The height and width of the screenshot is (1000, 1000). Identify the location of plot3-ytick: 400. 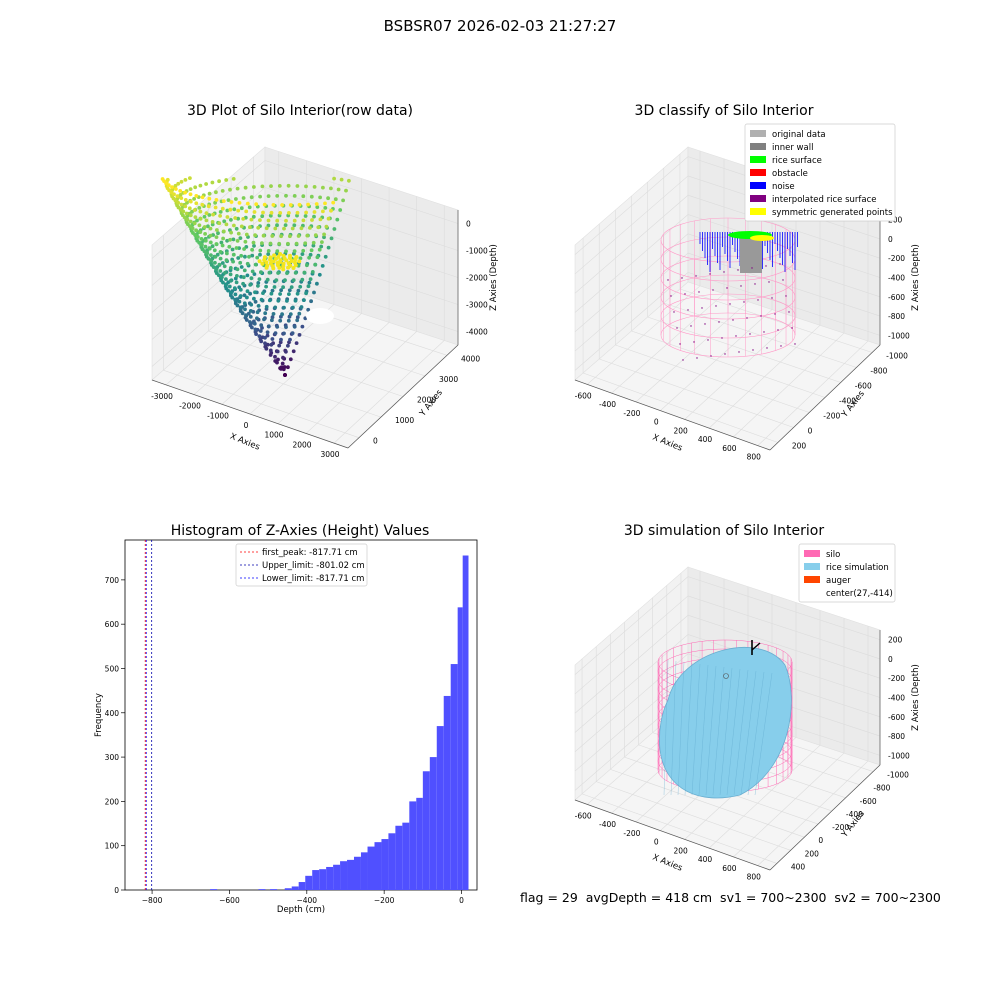
(112, 713).